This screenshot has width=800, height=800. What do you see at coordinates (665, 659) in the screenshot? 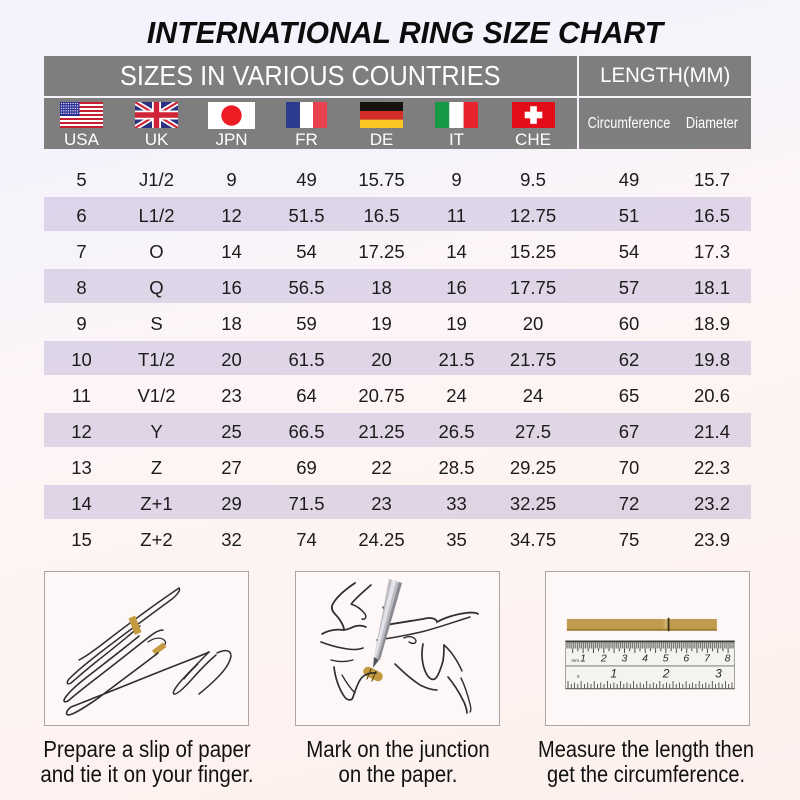
I see `svg-text: 5` at bounding box center [665, 659].